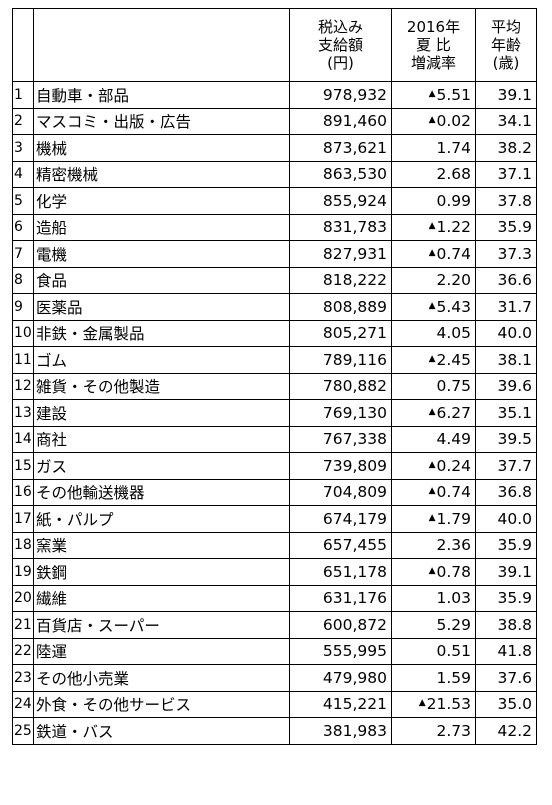  I want to click on amount-cell: 479,980, so click(340, 678).